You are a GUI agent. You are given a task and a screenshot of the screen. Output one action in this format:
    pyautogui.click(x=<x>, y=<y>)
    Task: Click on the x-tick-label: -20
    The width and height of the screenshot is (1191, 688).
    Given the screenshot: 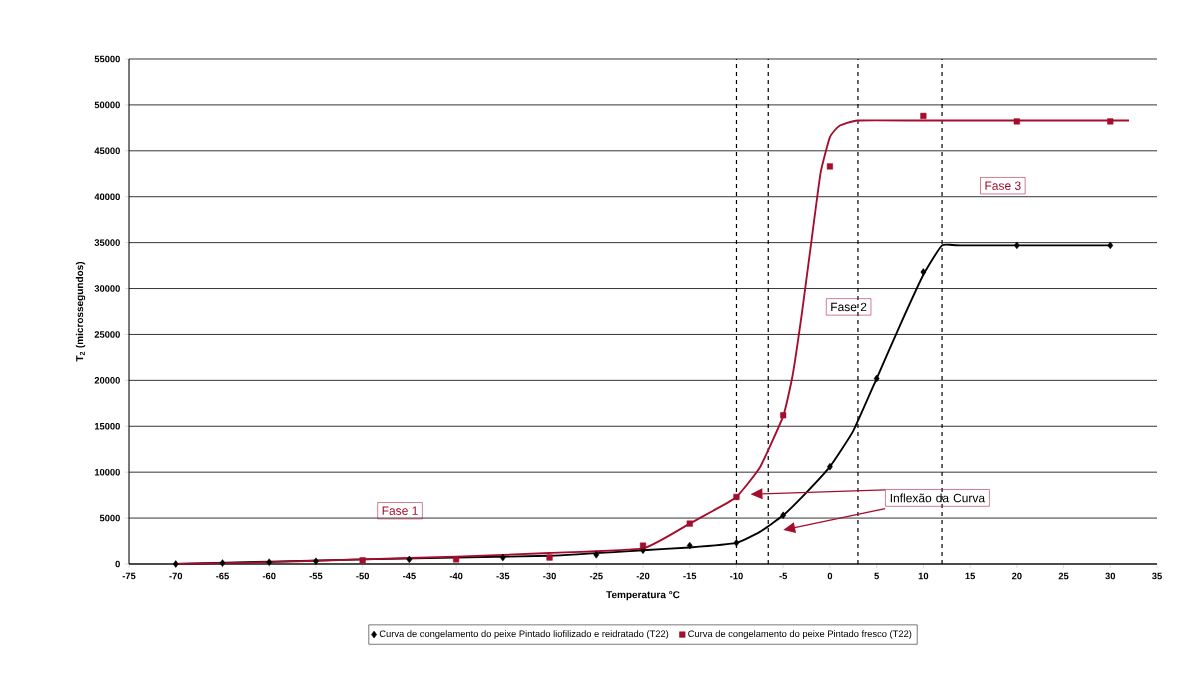 What is the action you would take?
    pyautogui.click(x=643, y=576)
    